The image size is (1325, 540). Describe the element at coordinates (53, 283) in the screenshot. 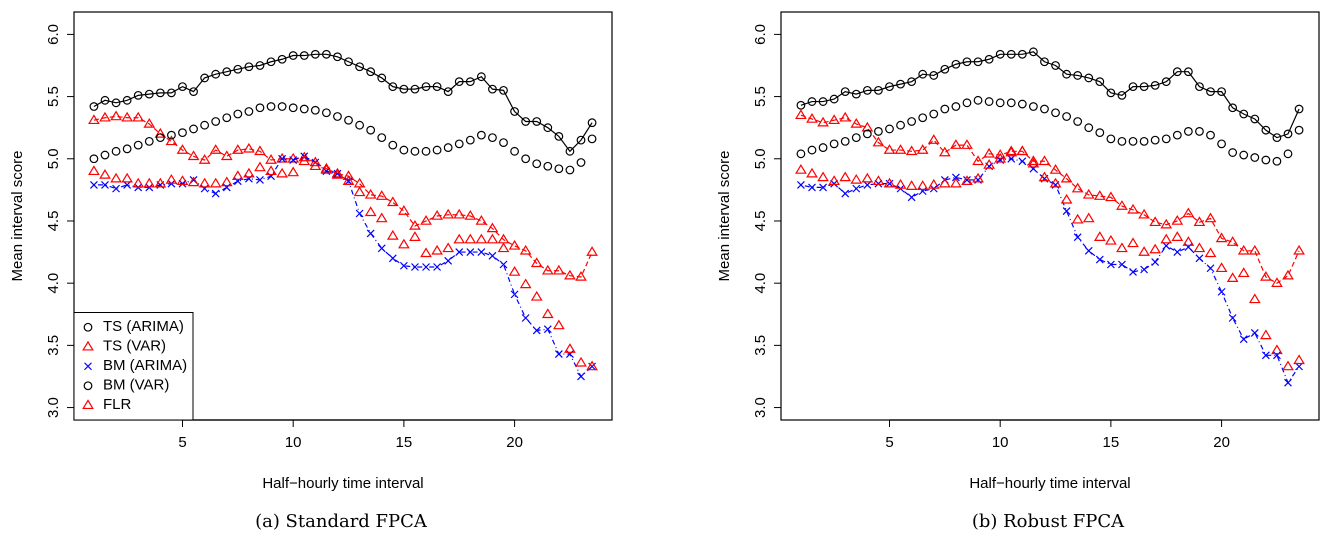

I see `y-tick-label: 4.0` at that location.